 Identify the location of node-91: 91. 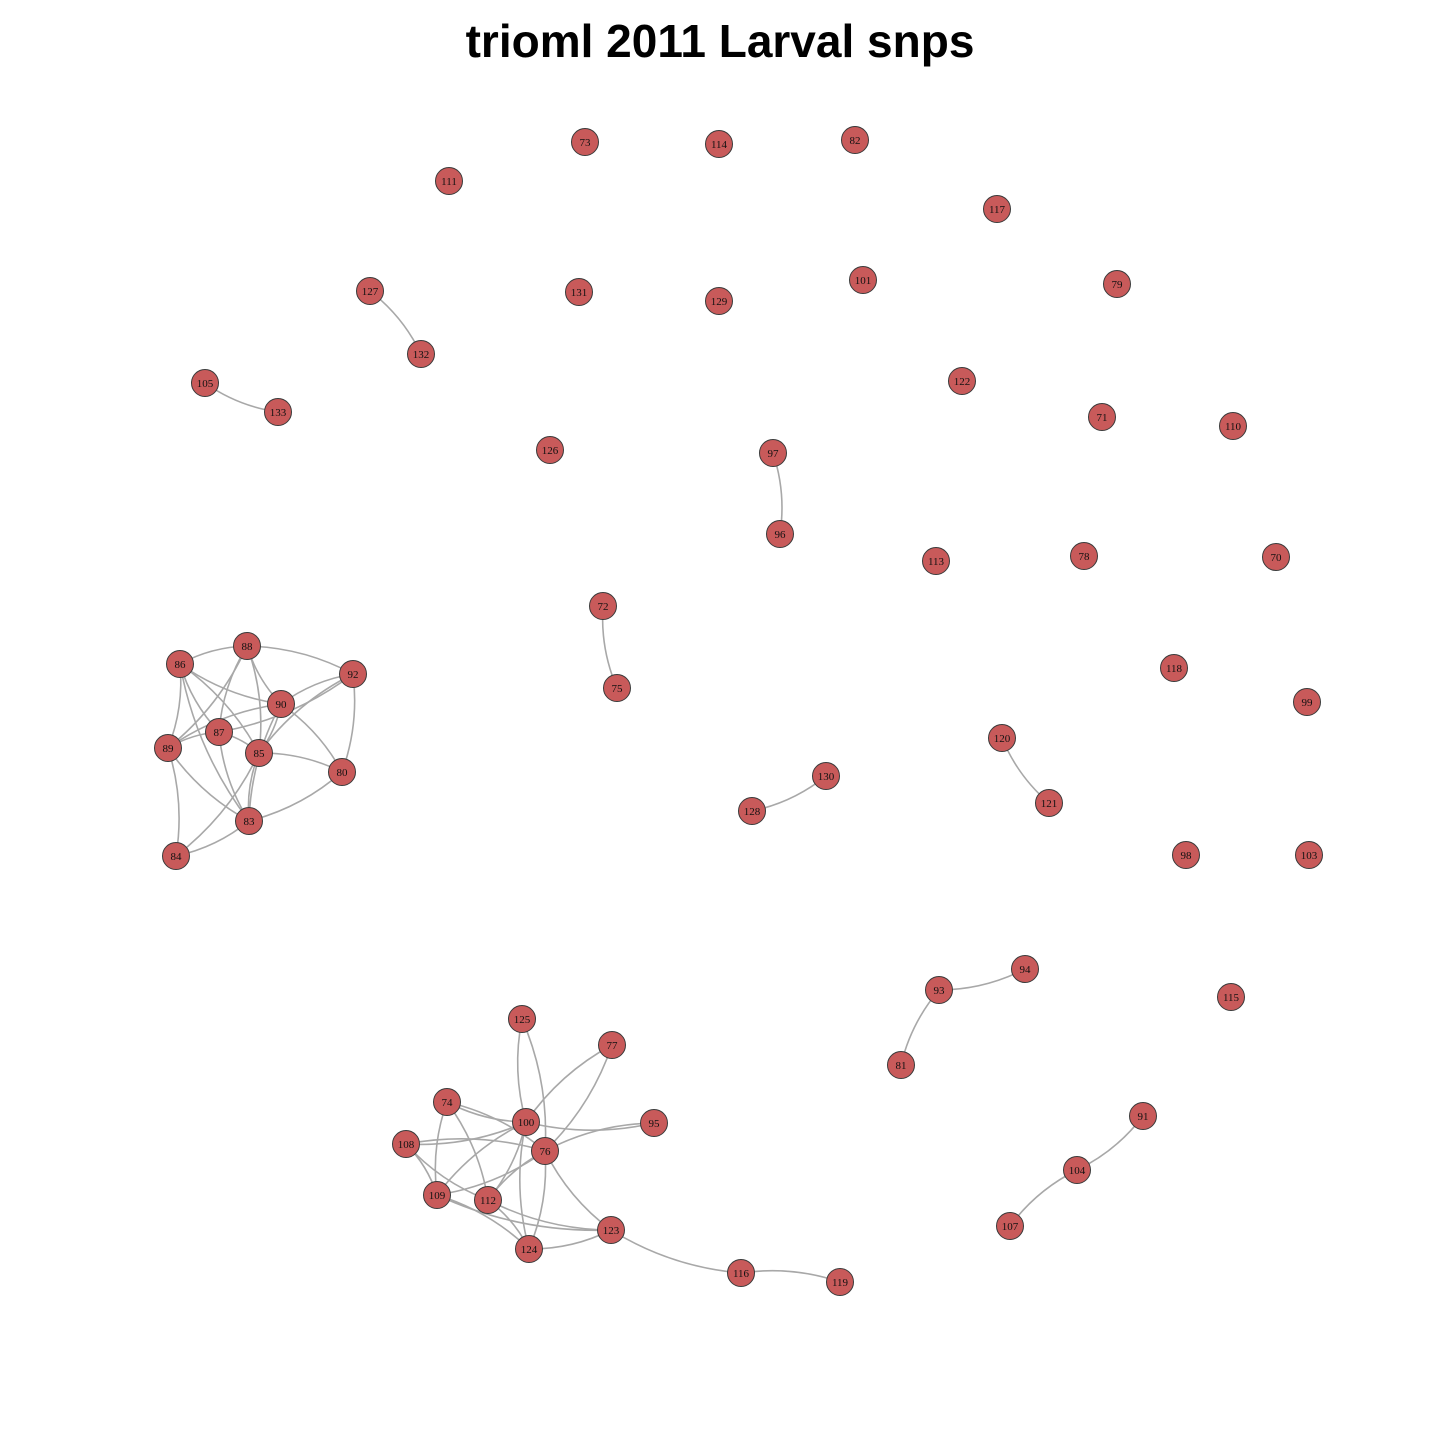
(1143, 1116).